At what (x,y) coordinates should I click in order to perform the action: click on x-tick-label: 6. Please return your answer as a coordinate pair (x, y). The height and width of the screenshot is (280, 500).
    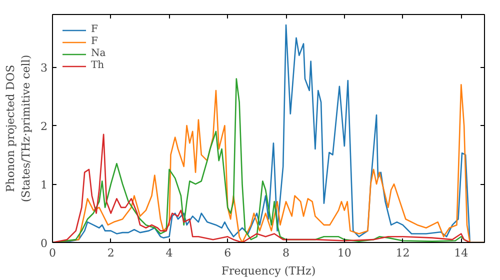
    Looking at the image, I should click on (228, 253).